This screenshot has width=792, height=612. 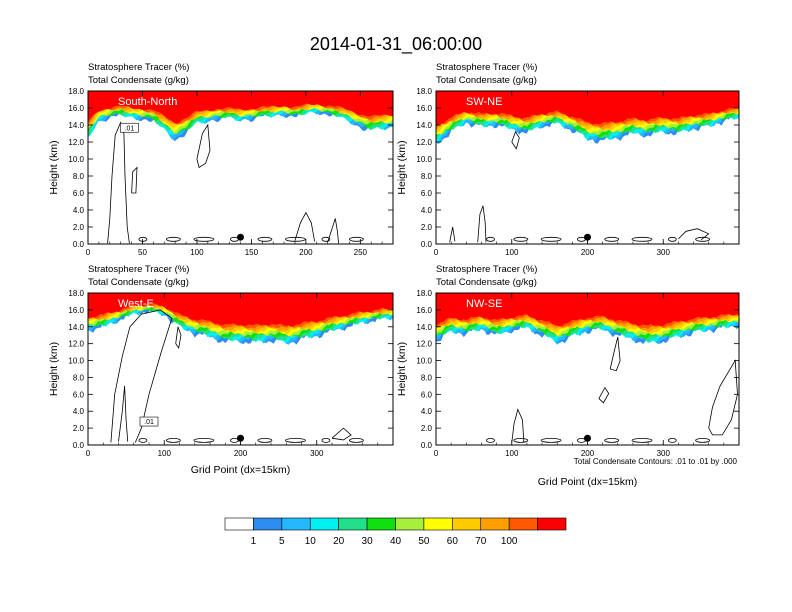 I want to click on colorbar: 1 5 10 20 30 40 50 60 70 100, so click(x=395, y=532).